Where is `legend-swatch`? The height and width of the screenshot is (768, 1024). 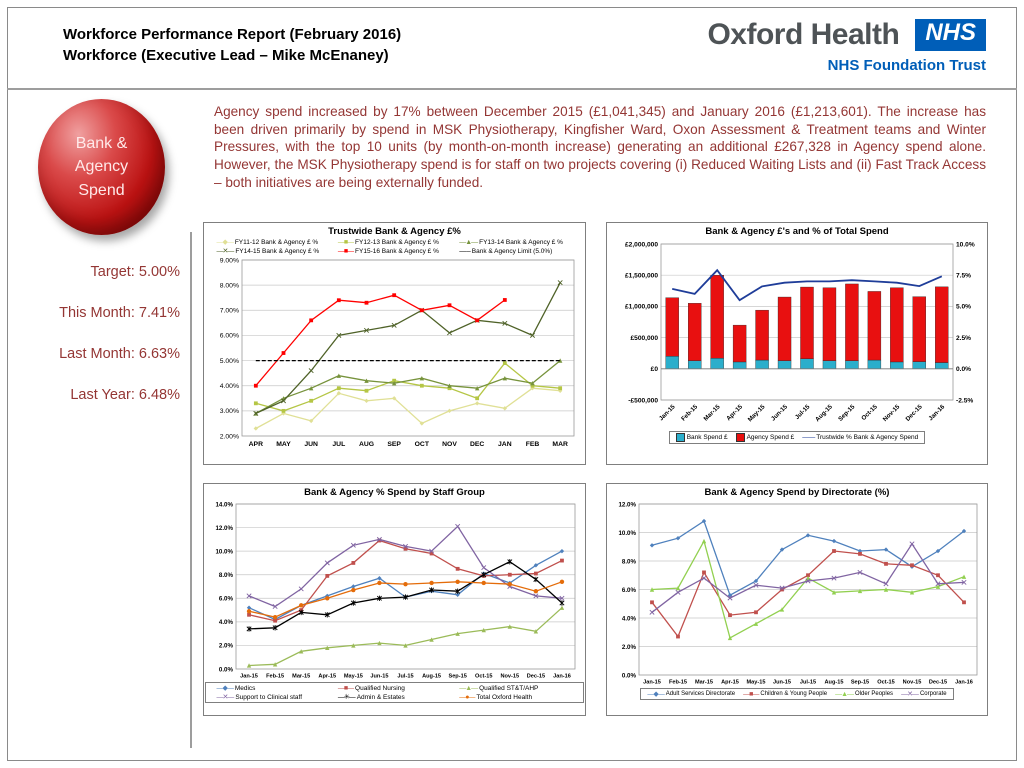 legend-swatch is located at coordinates (740, 437).